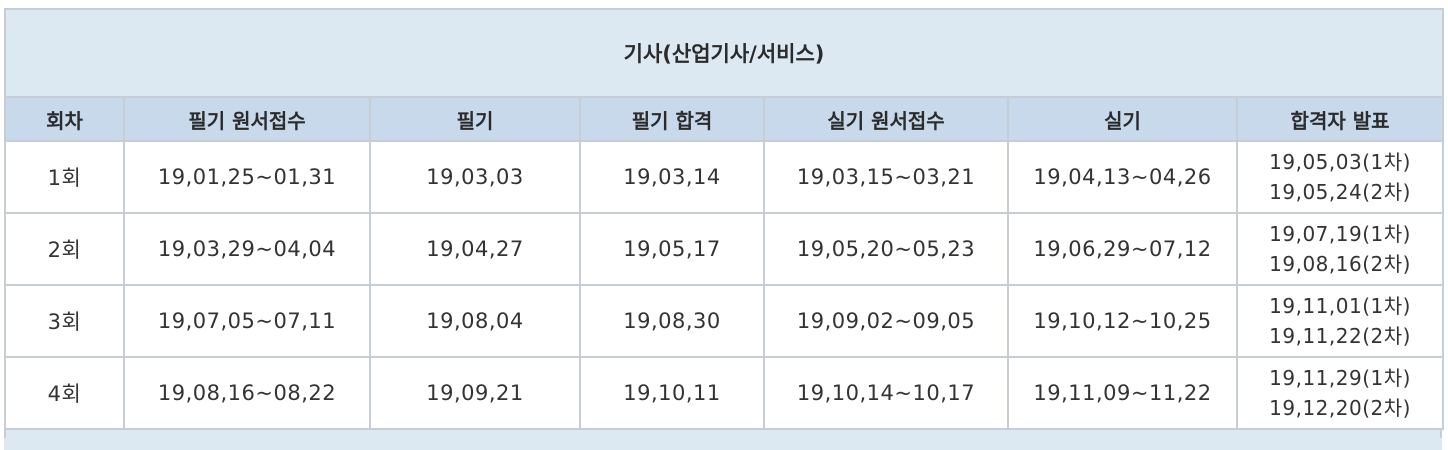  What do you see at coordinates (247, 393) in the screenshot?
I see `written-application-cell: 19,08,16~08,22` at bounding box center [247, 393].